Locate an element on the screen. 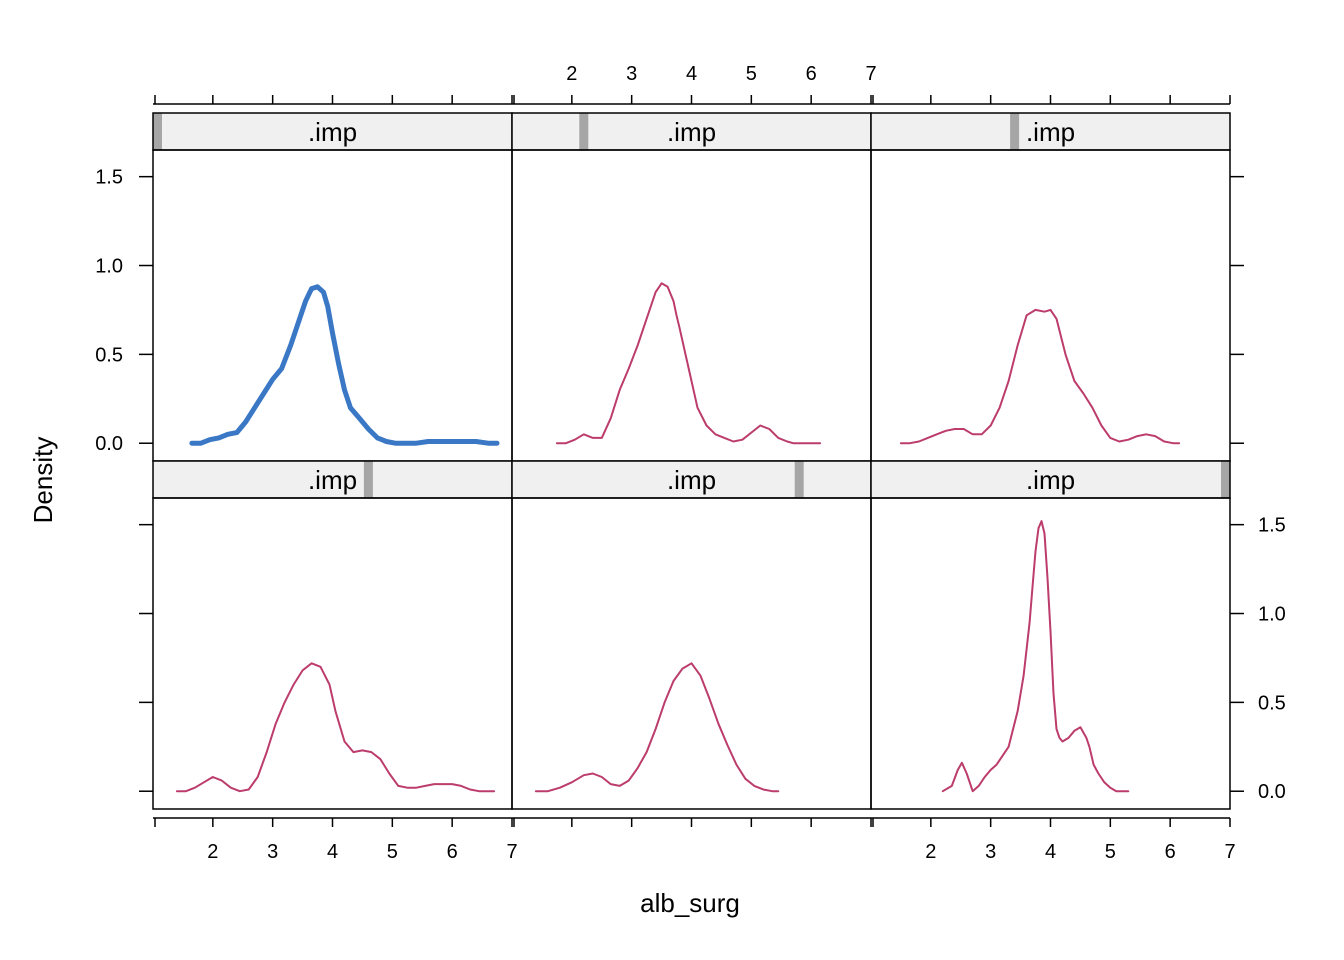 The height and width of the screenshot is (960, 1344). panel-imp-1: .imp is located at coordinates (691, 287).